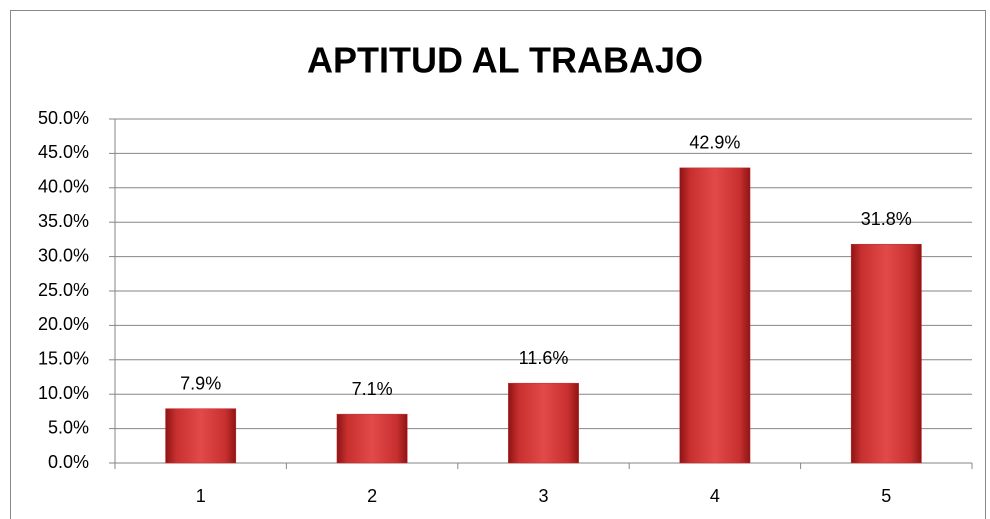 Image resolution: width=990 pixels, height=519 pixels. Describe the element at coordinates (372, 496) in the screenshot. I see `x-tick-label: 2` at that location.